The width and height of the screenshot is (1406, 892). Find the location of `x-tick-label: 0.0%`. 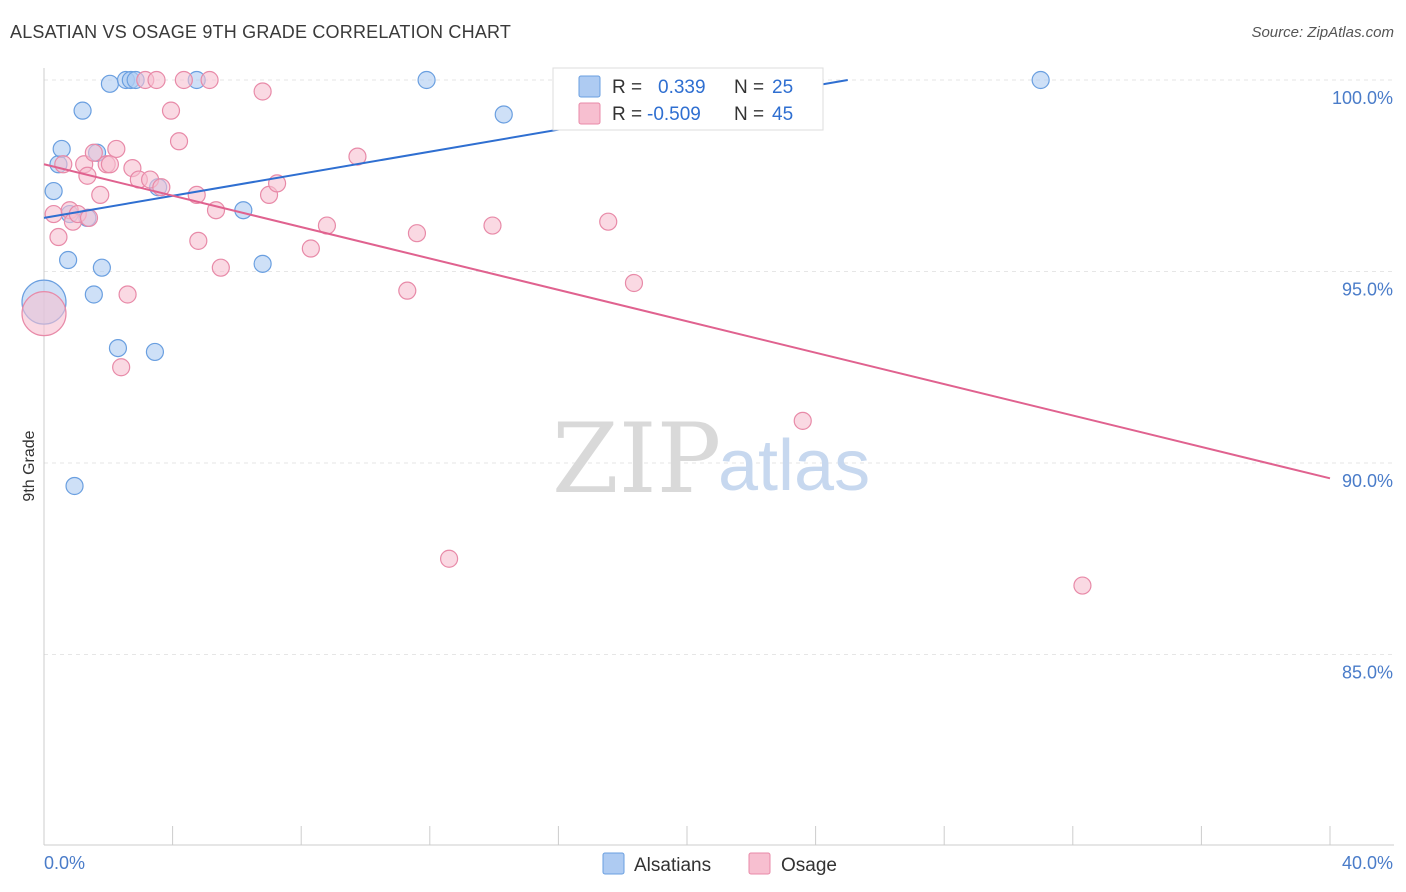

x-tick-label: 0.0% is located at coordinates (64, 863).